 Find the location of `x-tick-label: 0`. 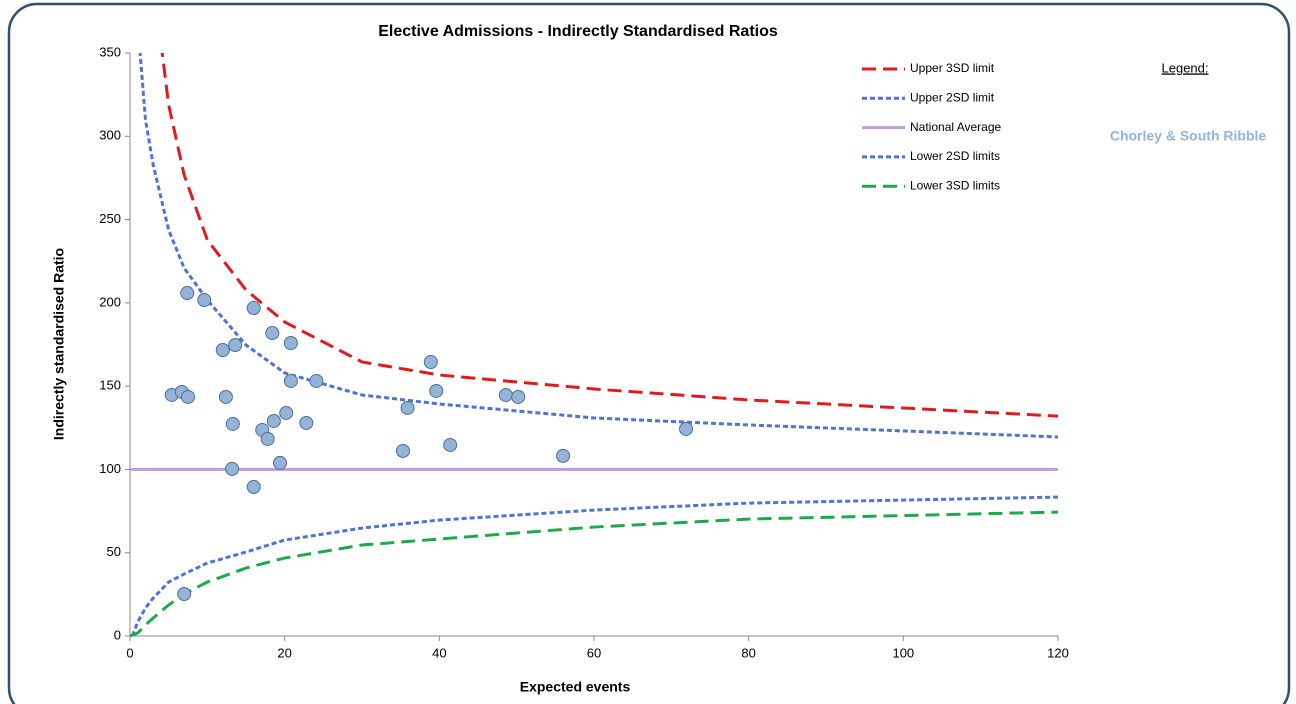

x-tick-label: 0 is located at coordinates (129, 652).